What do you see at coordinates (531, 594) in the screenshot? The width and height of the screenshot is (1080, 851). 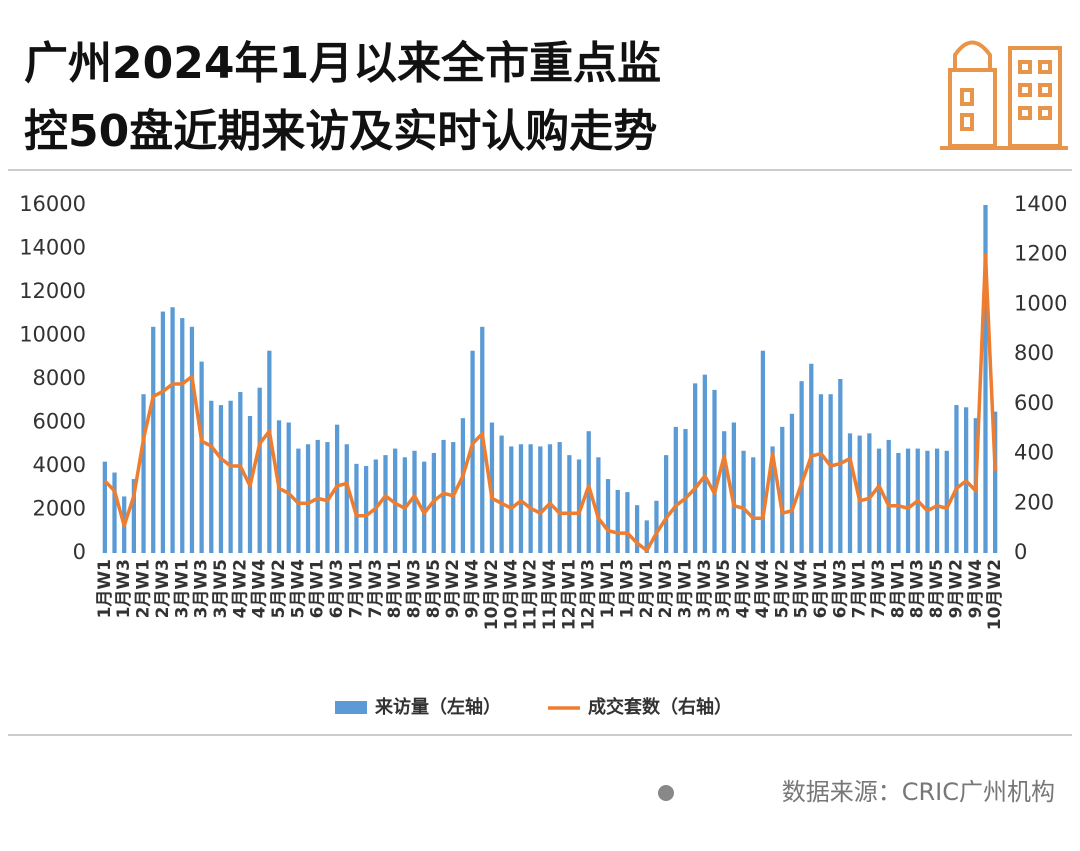 I see `x-tick-label: 11月W2` at bounding box center [531, 594].